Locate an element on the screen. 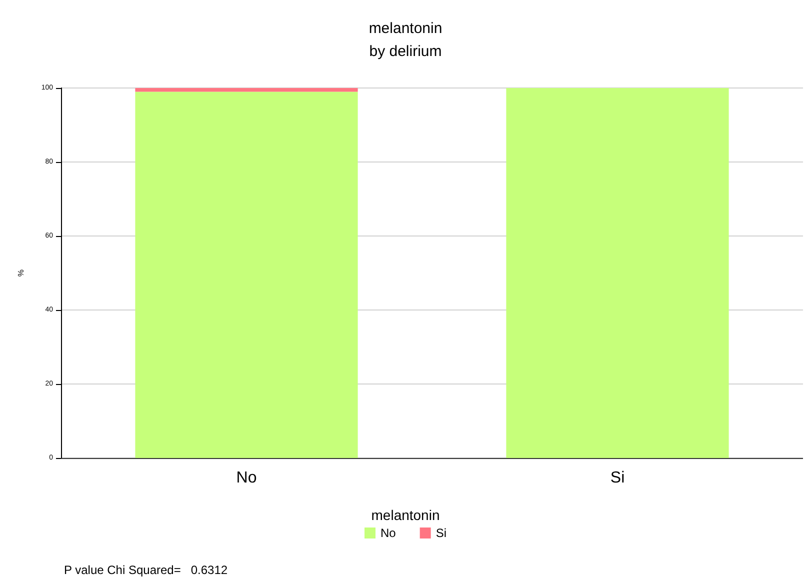 Image resolution: width=811 pixels, height=586 pixels. y-axis-title: % is located at coordinates (21, 273).